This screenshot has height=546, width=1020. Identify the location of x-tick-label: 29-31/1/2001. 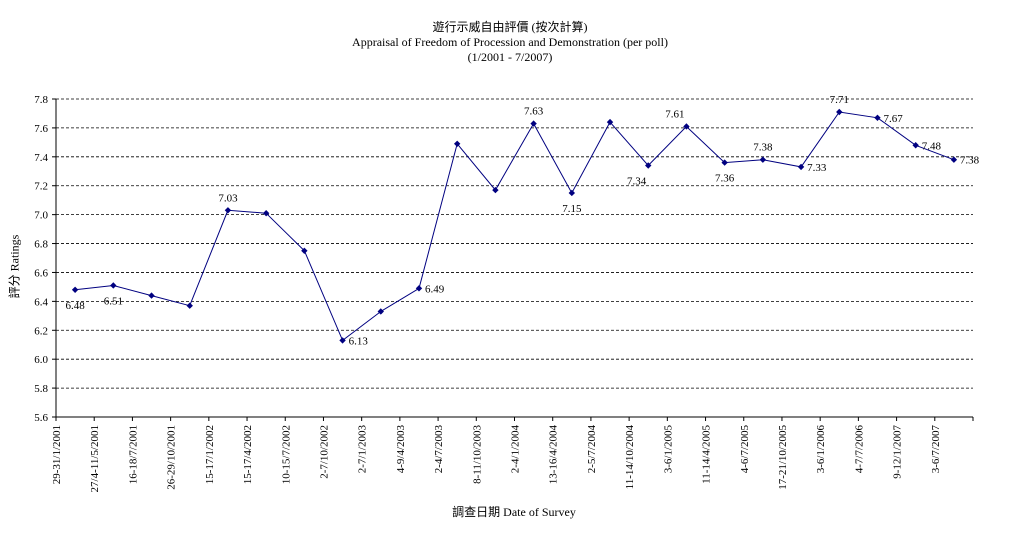
(57, 454).